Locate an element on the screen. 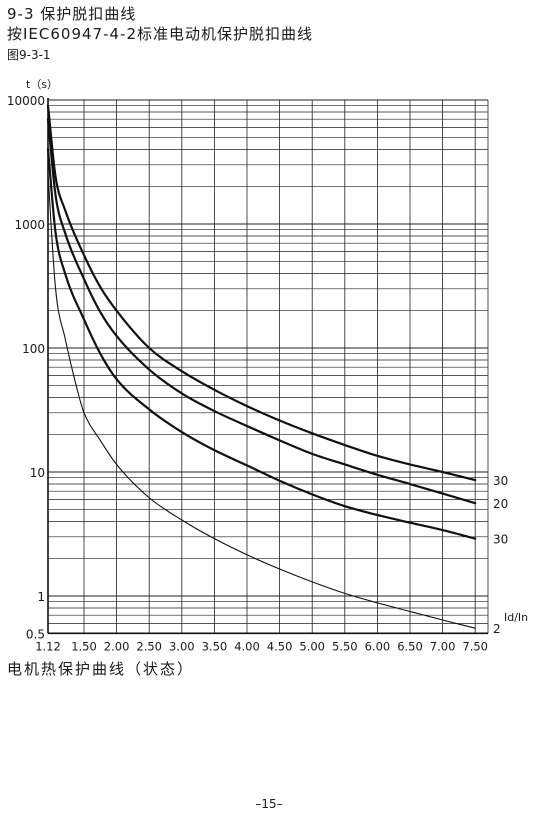  series-label: 20 is located at coordinates (500, 504).